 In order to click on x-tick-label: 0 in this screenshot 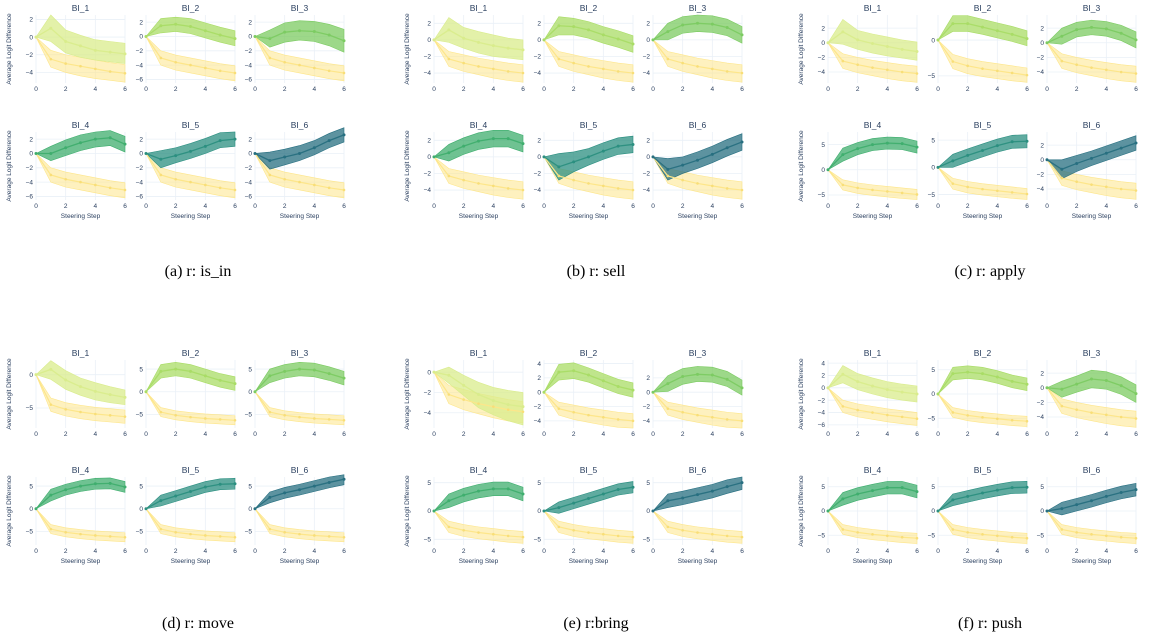, I will do `click(544, 89)`.